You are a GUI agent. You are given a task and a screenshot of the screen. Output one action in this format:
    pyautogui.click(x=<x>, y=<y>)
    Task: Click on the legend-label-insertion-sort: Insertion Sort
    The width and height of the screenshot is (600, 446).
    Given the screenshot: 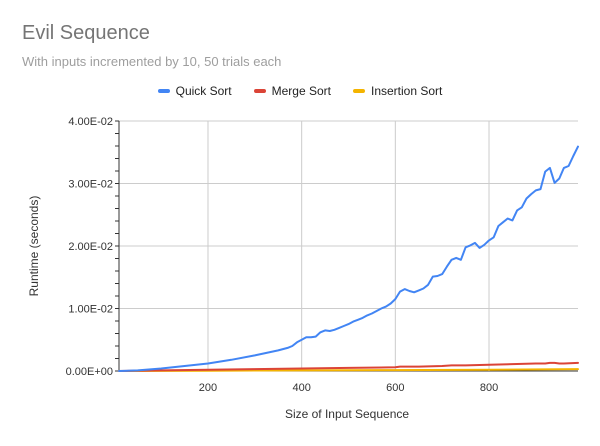 What is the action you would take?
    pyautogui.click(x=407, y=91)
    